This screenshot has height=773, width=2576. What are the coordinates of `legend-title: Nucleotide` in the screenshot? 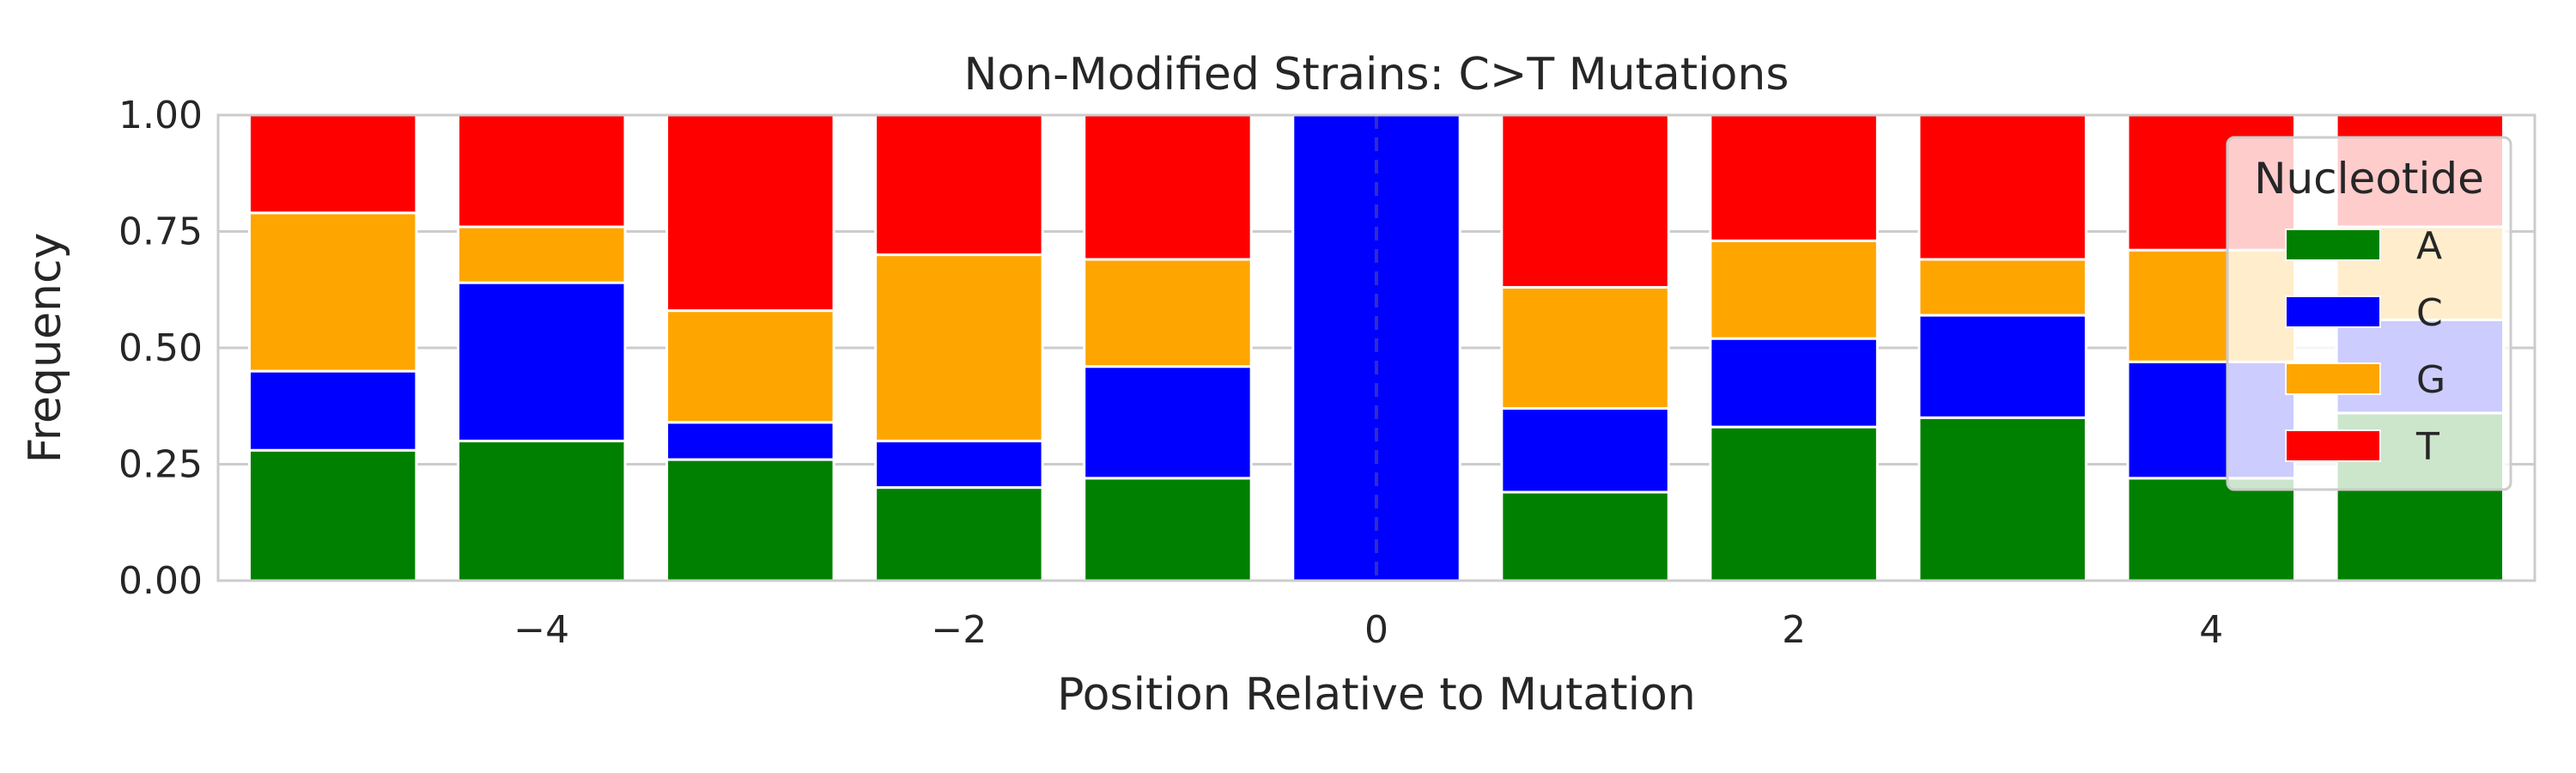 It's located at (2369, 179).